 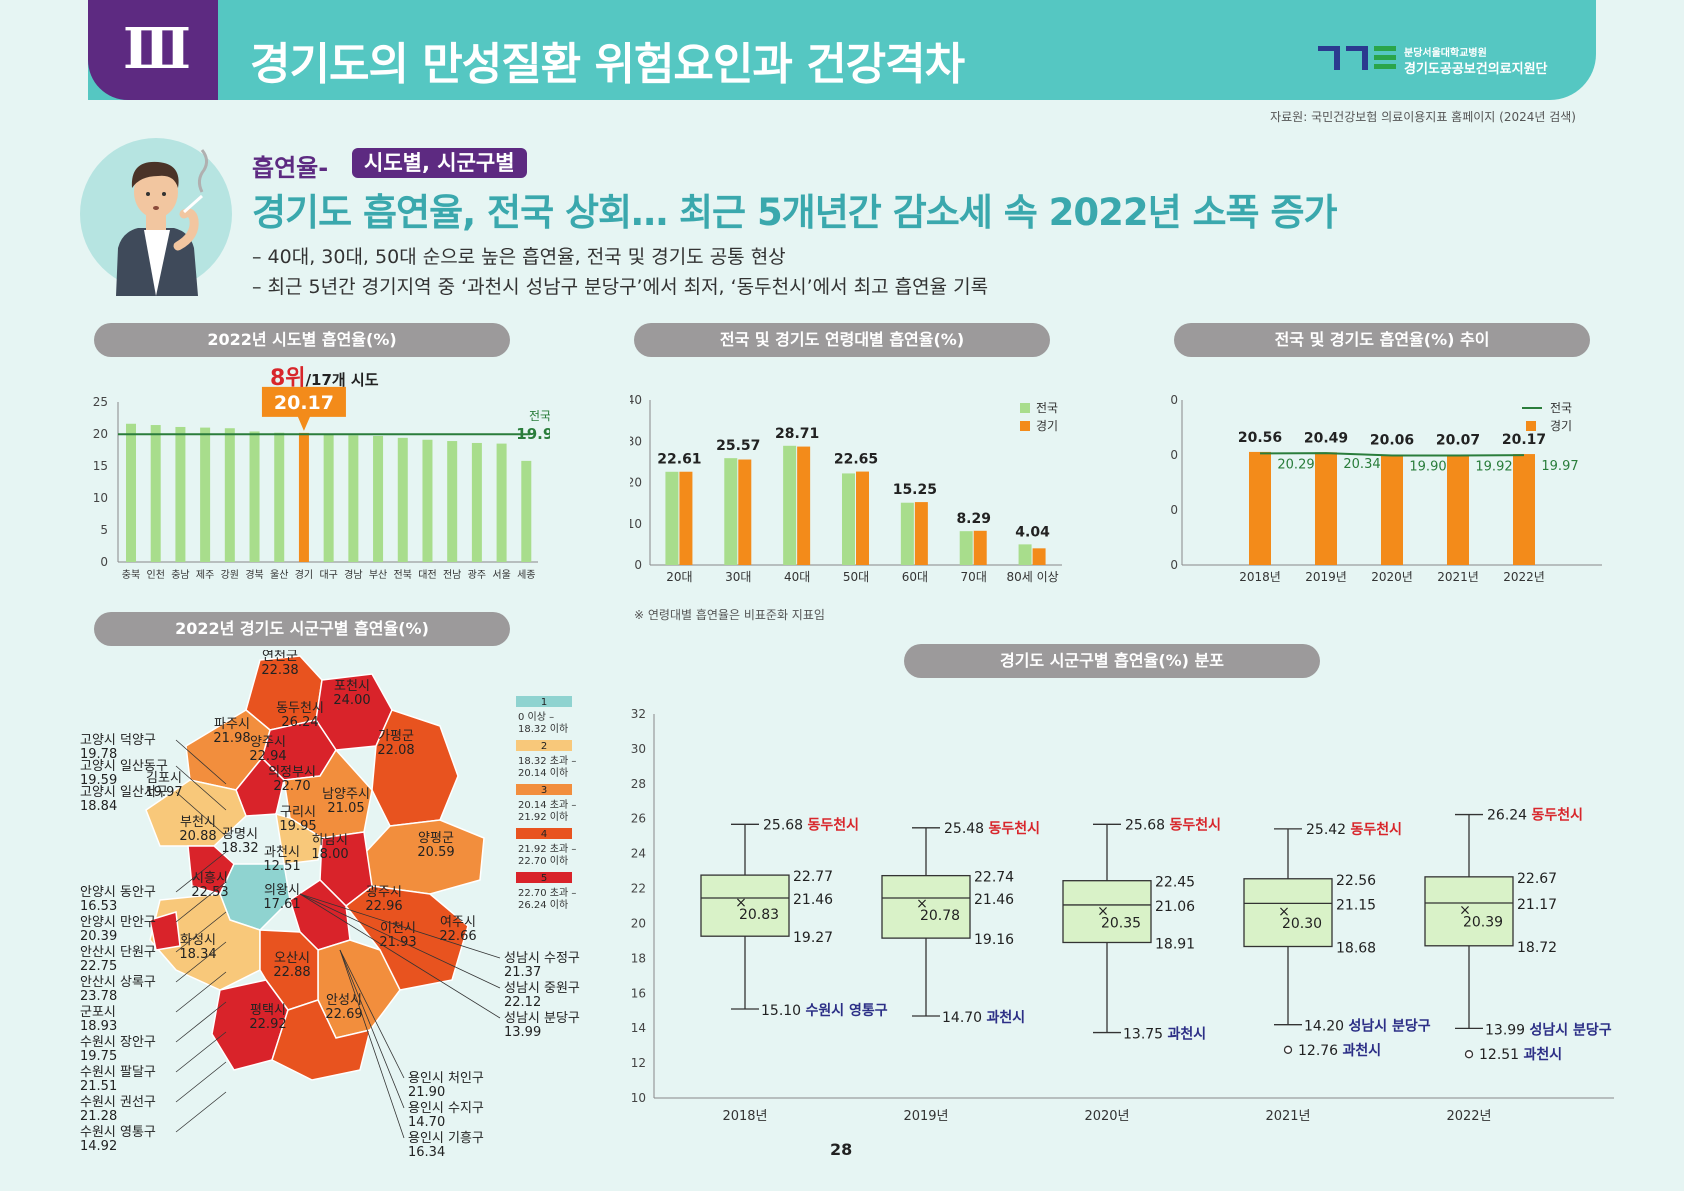 What do you see at coordinates (457, 936) in the screenshot?
I see `map-region-value: 22.66` at bounding box center [457, 936].